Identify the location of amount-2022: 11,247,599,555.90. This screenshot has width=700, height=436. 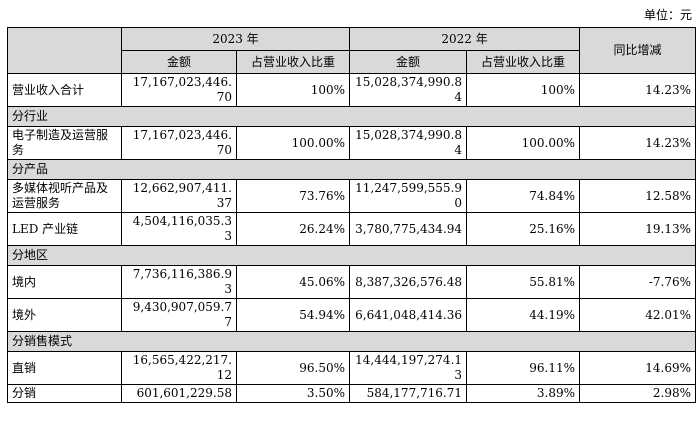
(408, 196).